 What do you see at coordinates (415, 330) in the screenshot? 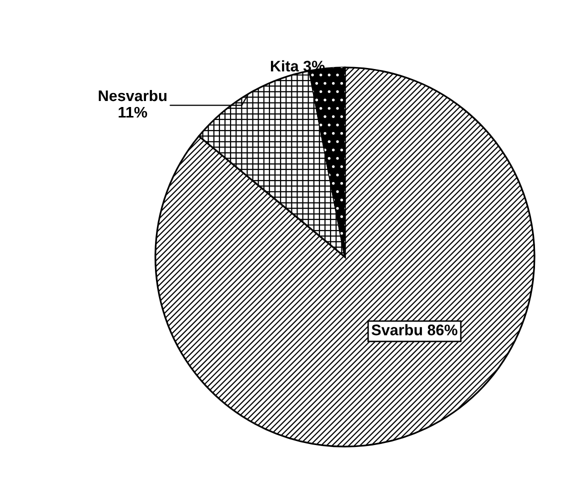
I see `slice-label: Svarbu 86%` at bounding box center [415, 330].